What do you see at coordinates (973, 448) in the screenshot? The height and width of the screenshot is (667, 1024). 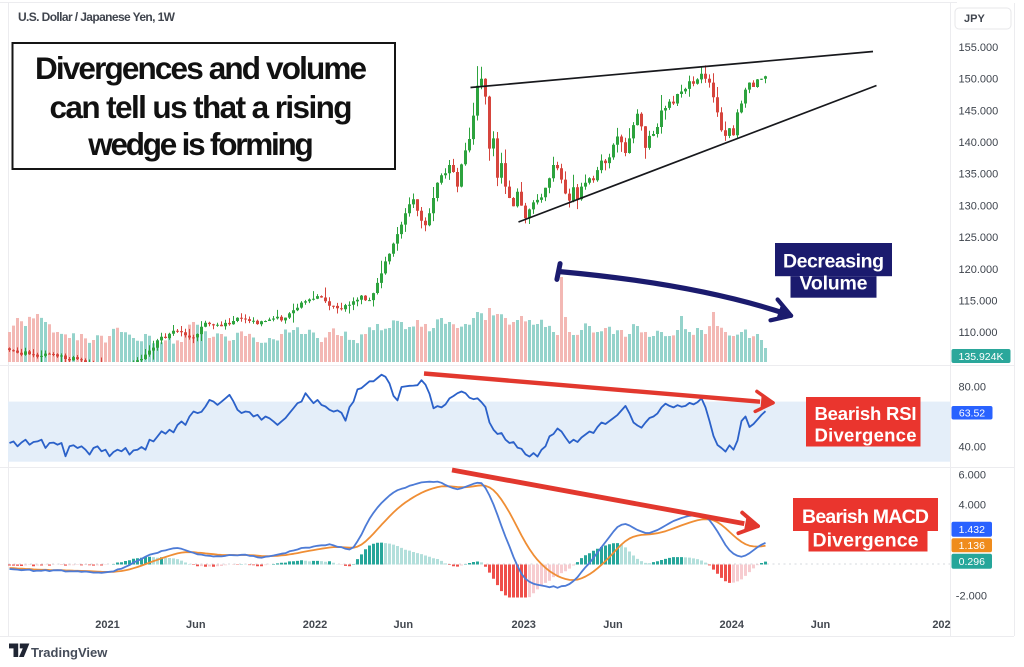 I see `svg-text: 40.00` at bounding box center [973, 448].